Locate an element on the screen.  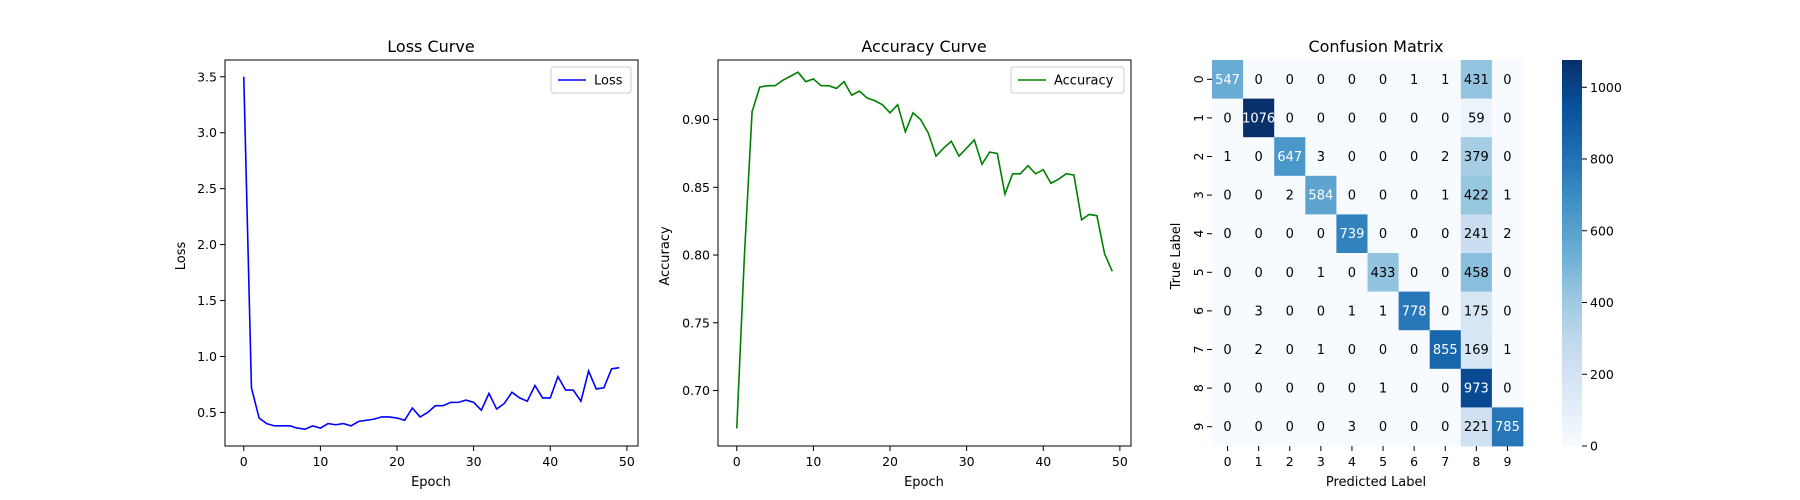
loss-y-tick-label: 1.0 is located at coordinates (207, 356).